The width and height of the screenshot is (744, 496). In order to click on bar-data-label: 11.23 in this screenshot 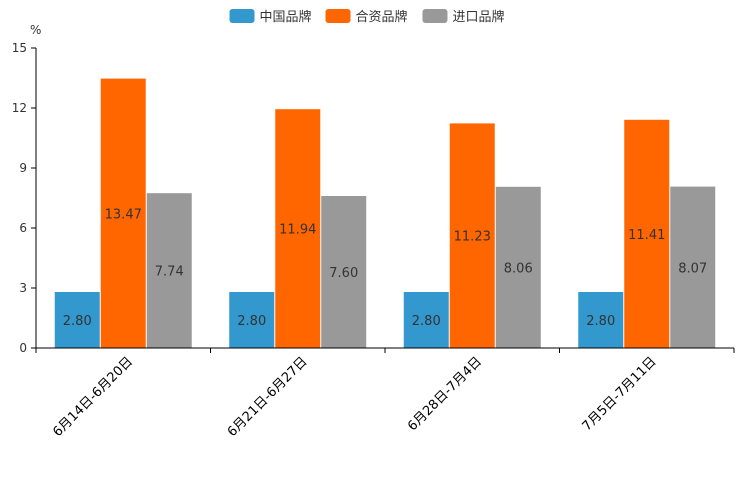, I will do `click(472, 237)`.